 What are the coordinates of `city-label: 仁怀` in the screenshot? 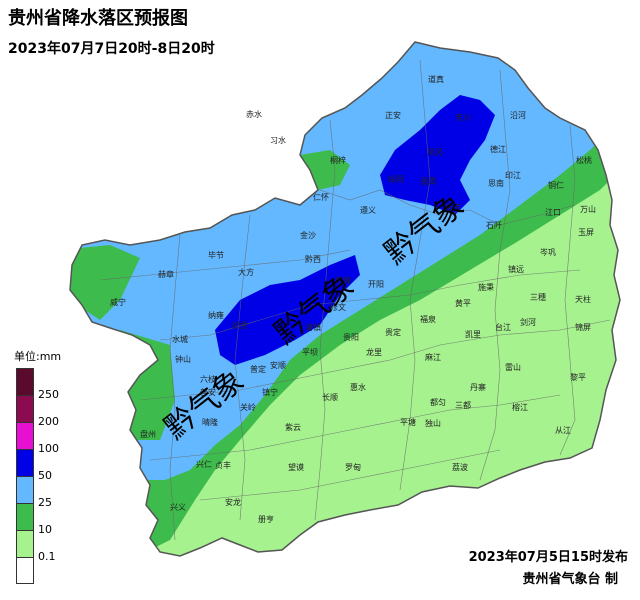 It's located at (321, 197).